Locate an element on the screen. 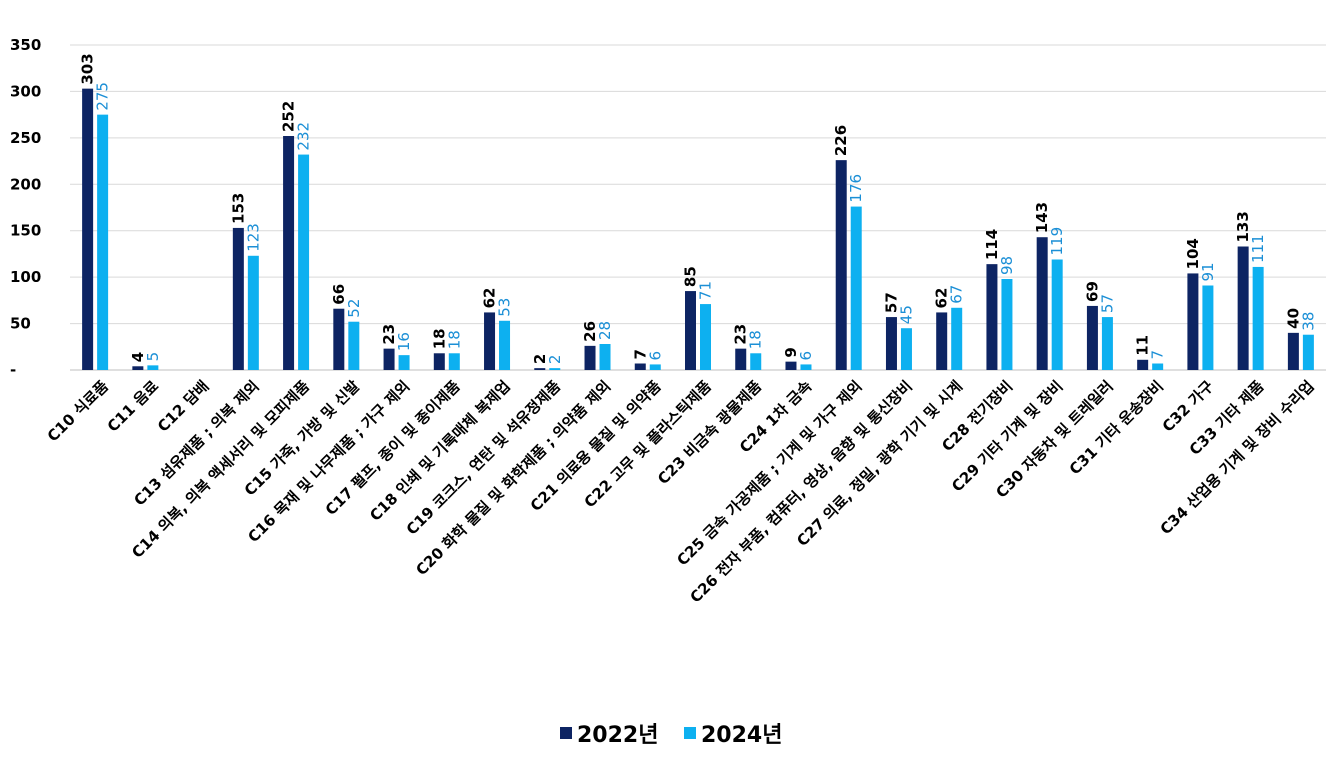  data-label-2024: 275 is located at coordinates (103, 96).